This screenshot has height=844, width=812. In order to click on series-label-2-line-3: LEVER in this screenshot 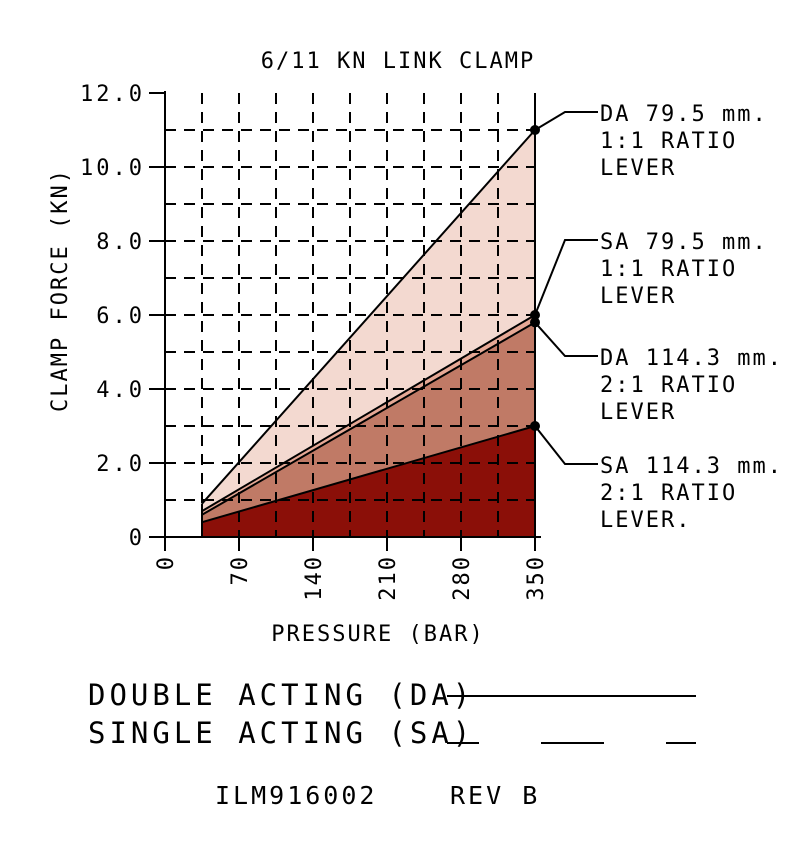, I will do `click(638, 296)`.